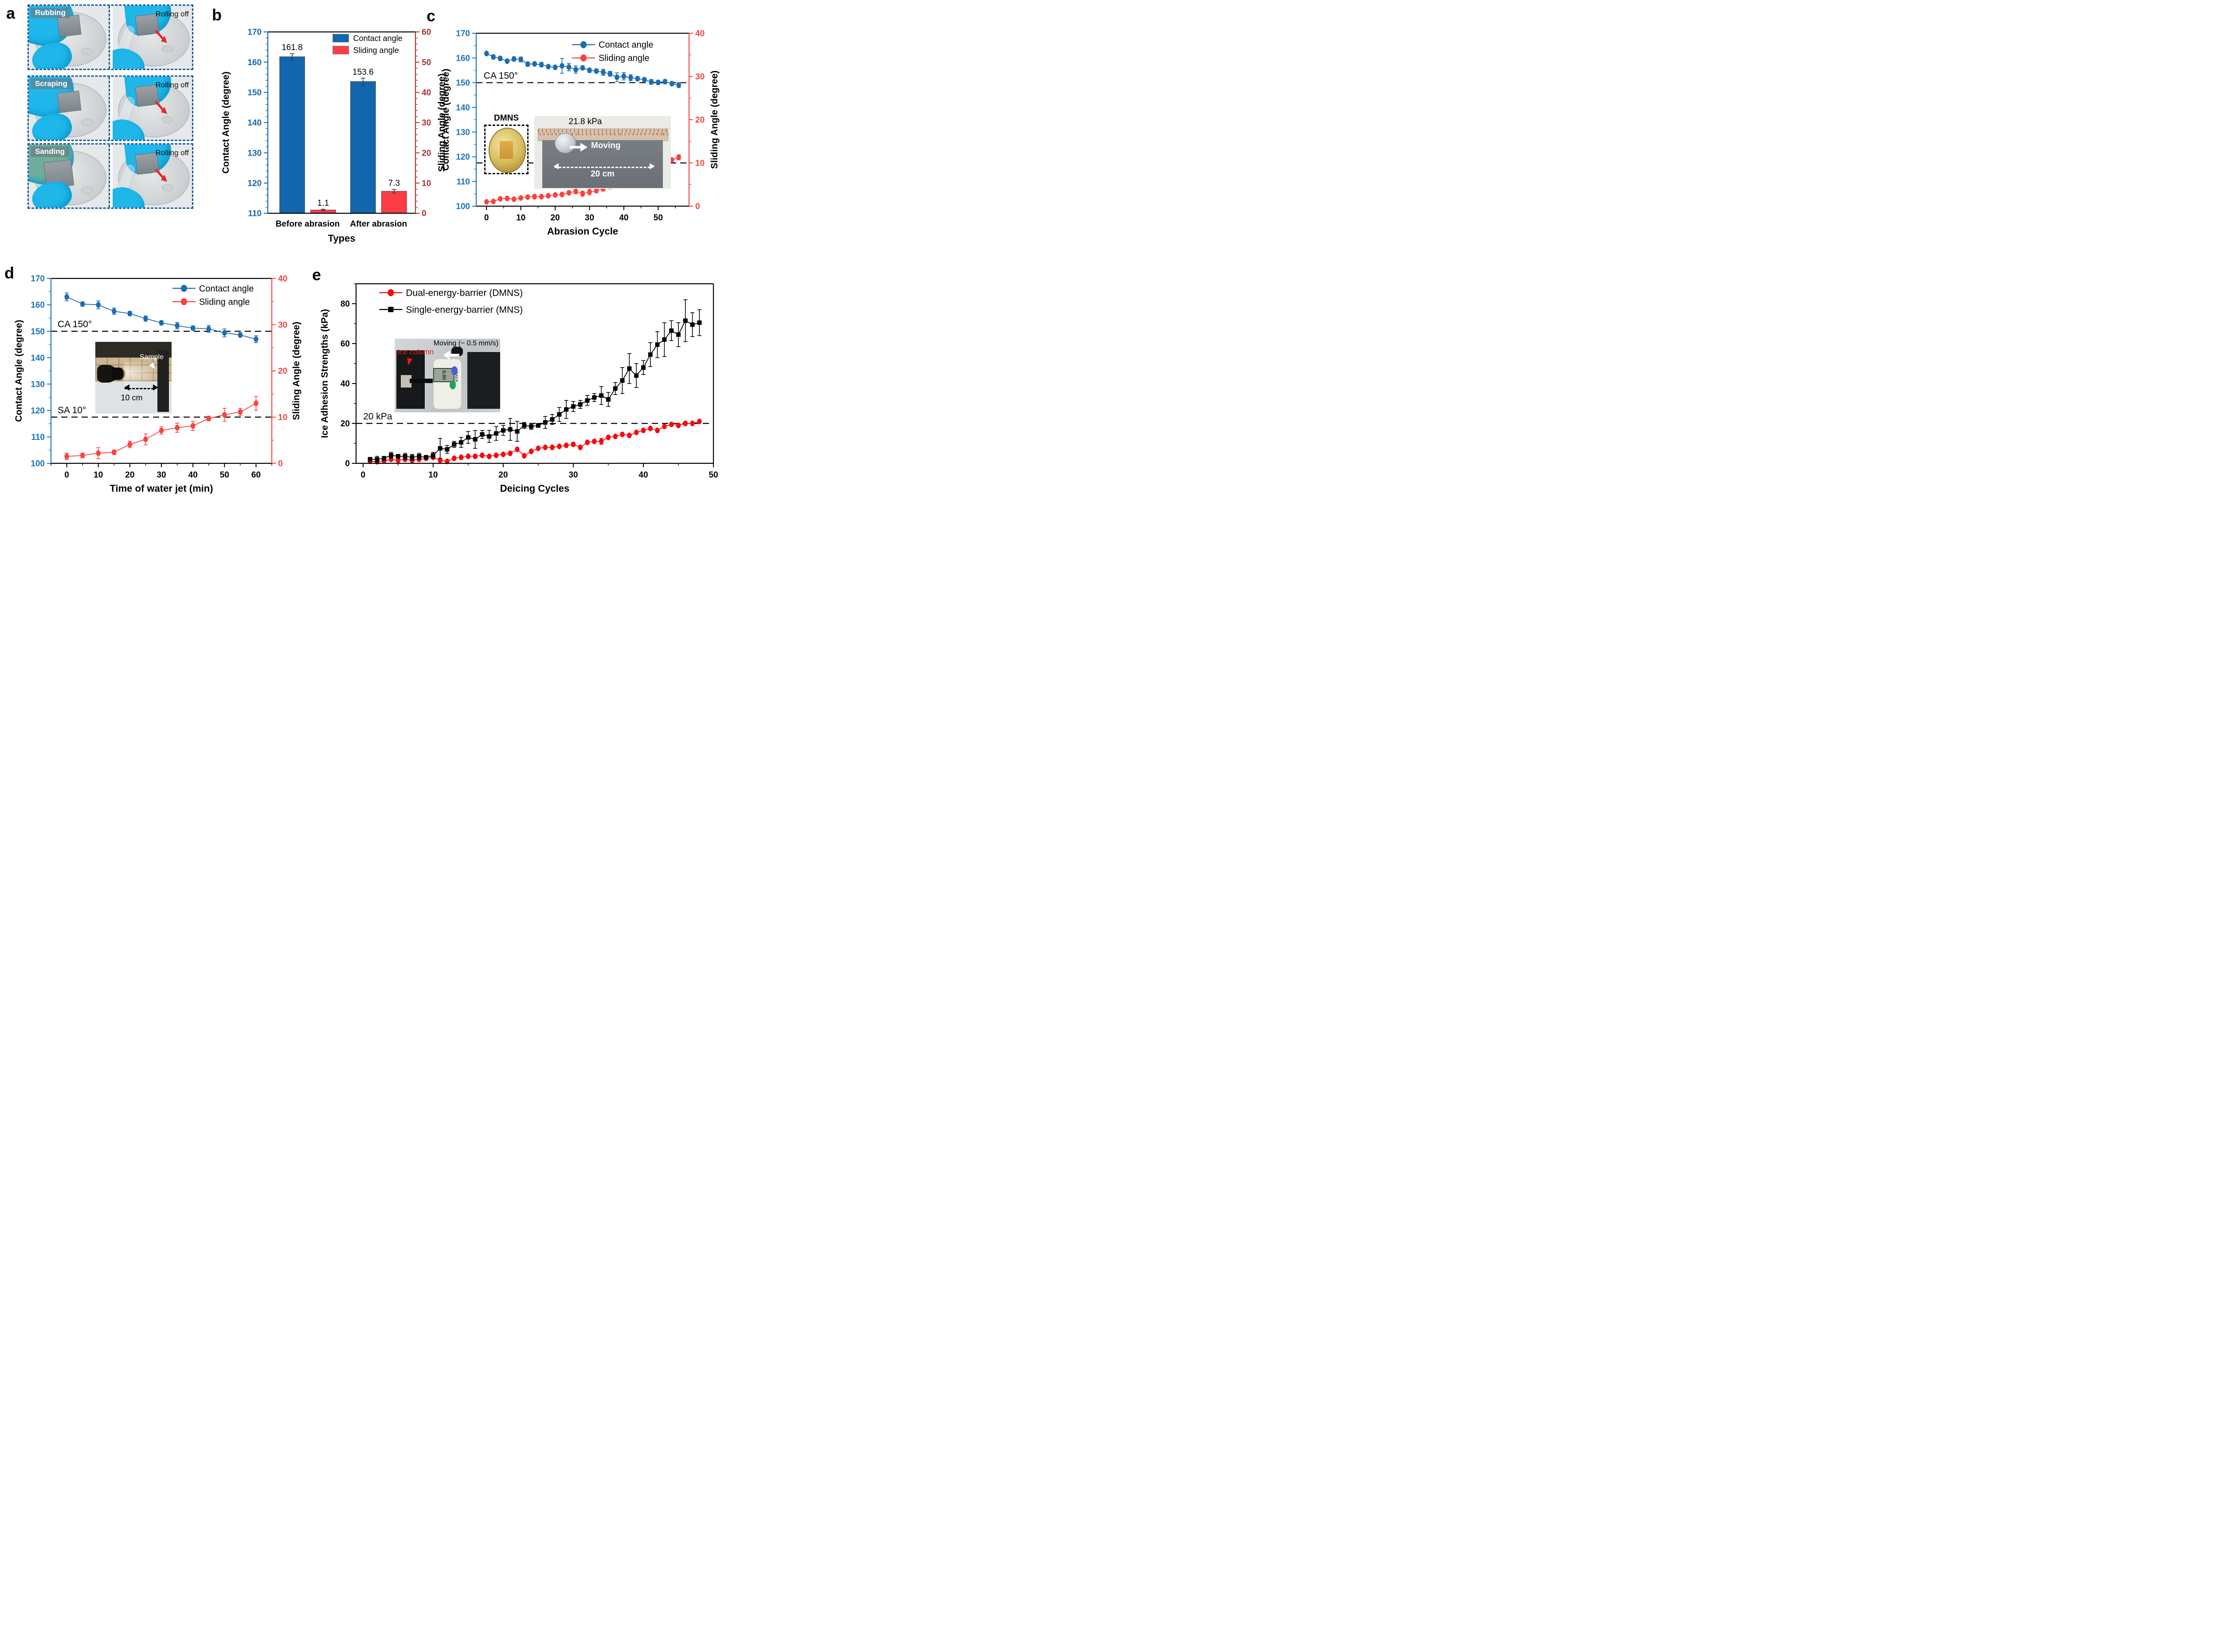 This screenshot has height=1652, width=2217. Describe the element at coordinates (51, 83) in the screenshot. I see `photo-label: Scraping` at that location.